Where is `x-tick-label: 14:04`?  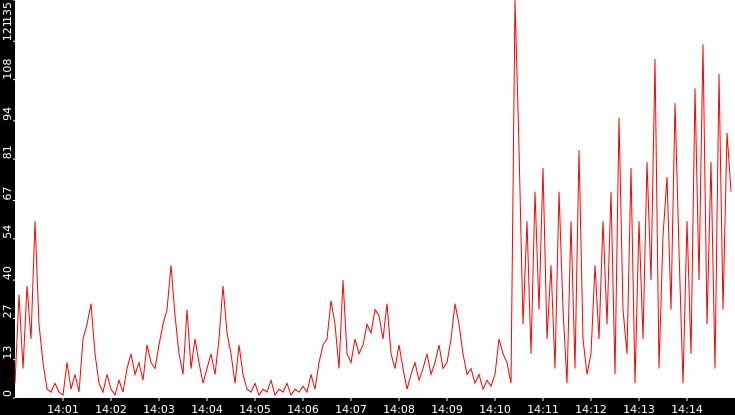 x-tick-label: 14:04 is located at coordinates (207, 409).